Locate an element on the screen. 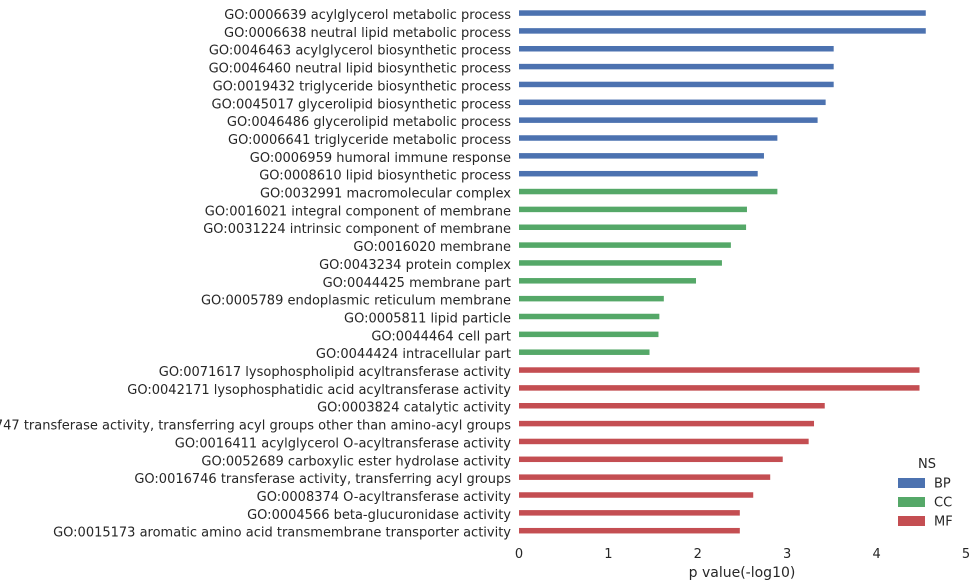 The image size is (976, 587). category-label: GO:0008610 lipid biosynthetic process is located at coordinates (385, 176).